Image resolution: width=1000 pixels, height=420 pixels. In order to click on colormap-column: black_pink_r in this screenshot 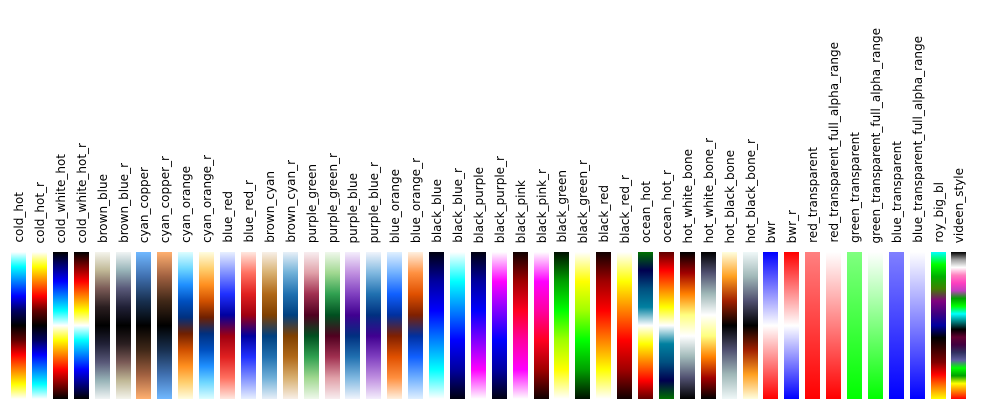, I will do `click(541, 210)`.